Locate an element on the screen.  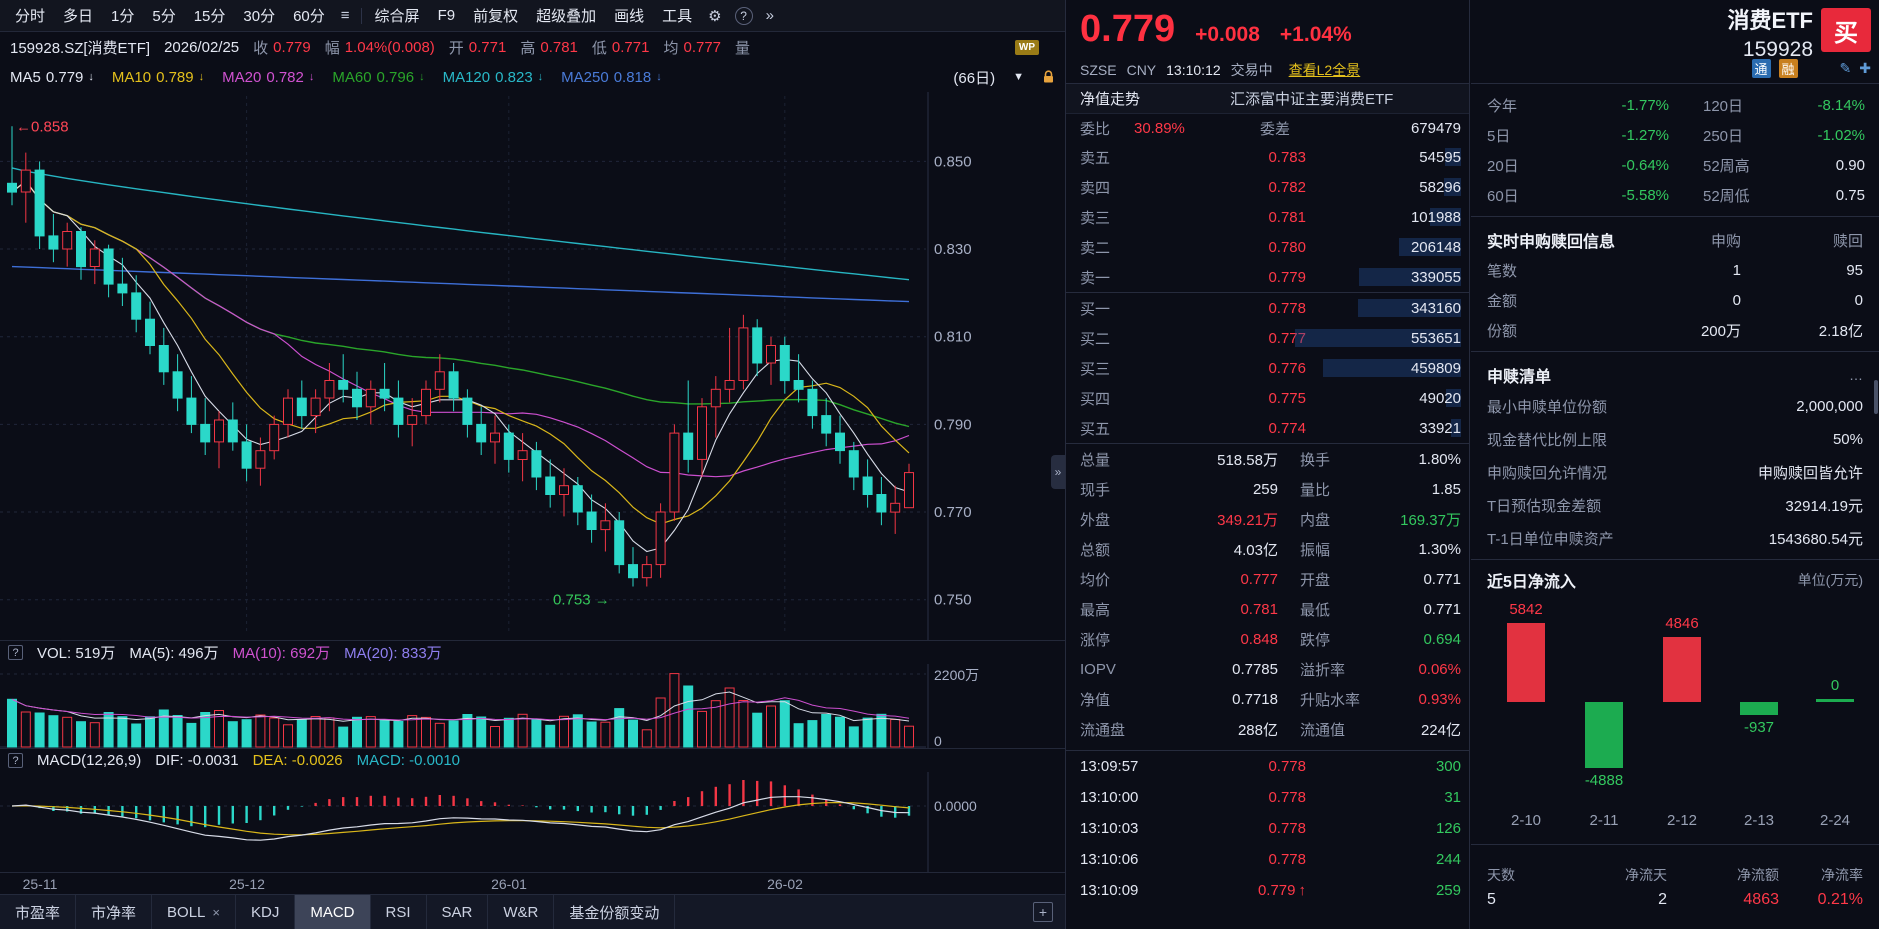
row-label: 现金替代比例上限 is located at coordinates (1547, 440).